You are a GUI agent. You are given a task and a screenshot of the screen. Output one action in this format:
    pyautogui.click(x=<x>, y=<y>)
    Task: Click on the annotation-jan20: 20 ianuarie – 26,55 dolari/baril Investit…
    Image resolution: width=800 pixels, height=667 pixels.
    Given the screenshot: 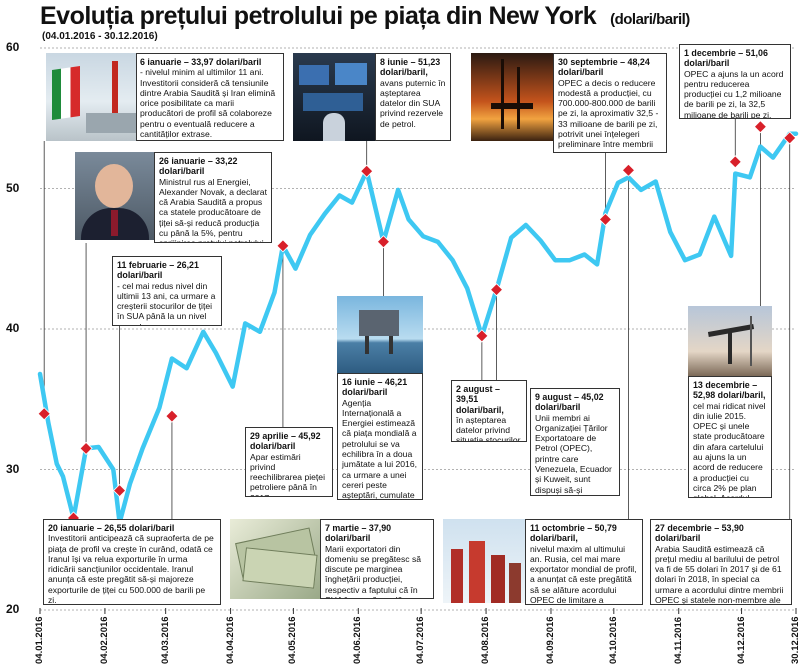 What is the action you would take?
    pyautogui.click(x=132, y=562)
    